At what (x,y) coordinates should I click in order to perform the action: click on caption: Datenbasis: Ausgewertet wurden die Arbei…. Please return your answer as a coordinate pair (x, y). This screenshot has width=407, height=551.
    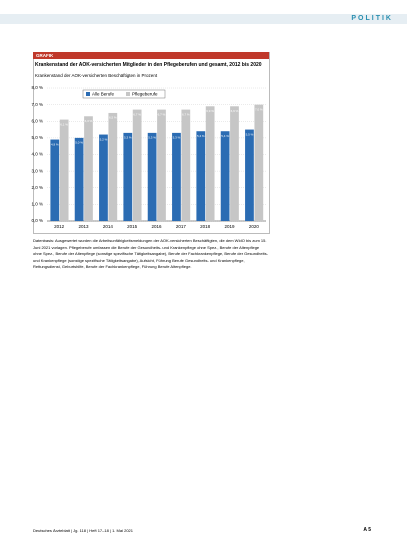
    Looking at the image, I should click on (150, 253).